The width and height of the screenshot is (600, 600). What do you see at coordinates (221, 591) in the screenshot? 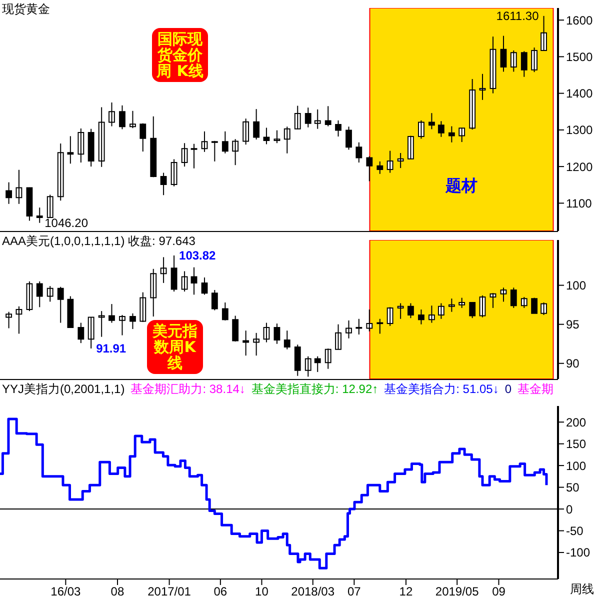
I see `x-tick-label: 06` at bounding box center [221, 591].